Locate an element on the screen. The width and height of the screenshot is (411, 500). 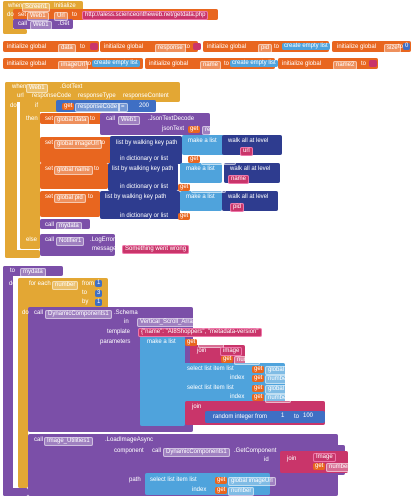
block-label: else is located at coordinates (32, 240).